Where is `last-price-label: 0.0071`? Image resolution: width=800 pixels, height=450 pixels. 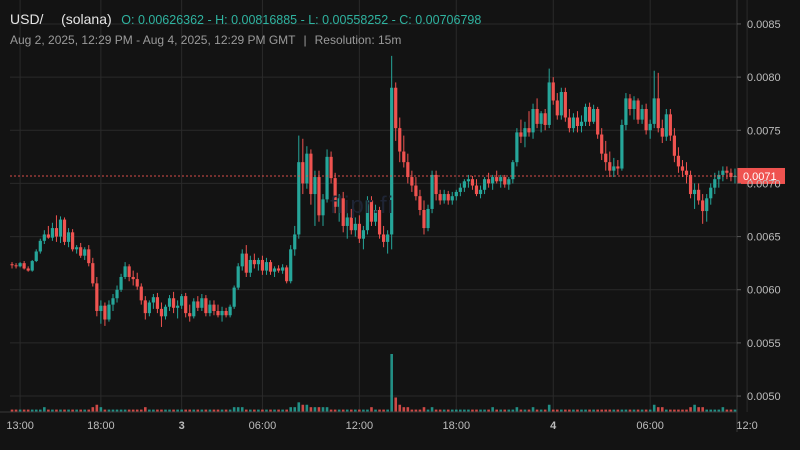 last-price-label: 0.0071 is located at coordinates (760, 177).